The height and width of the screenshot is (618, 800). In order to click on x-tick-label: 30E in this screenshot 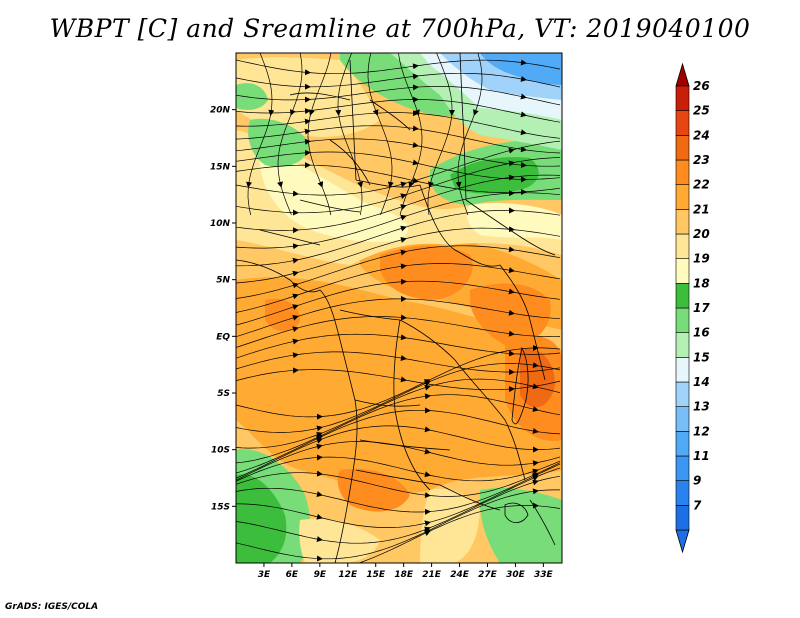, I will do `click(516, 575)`.